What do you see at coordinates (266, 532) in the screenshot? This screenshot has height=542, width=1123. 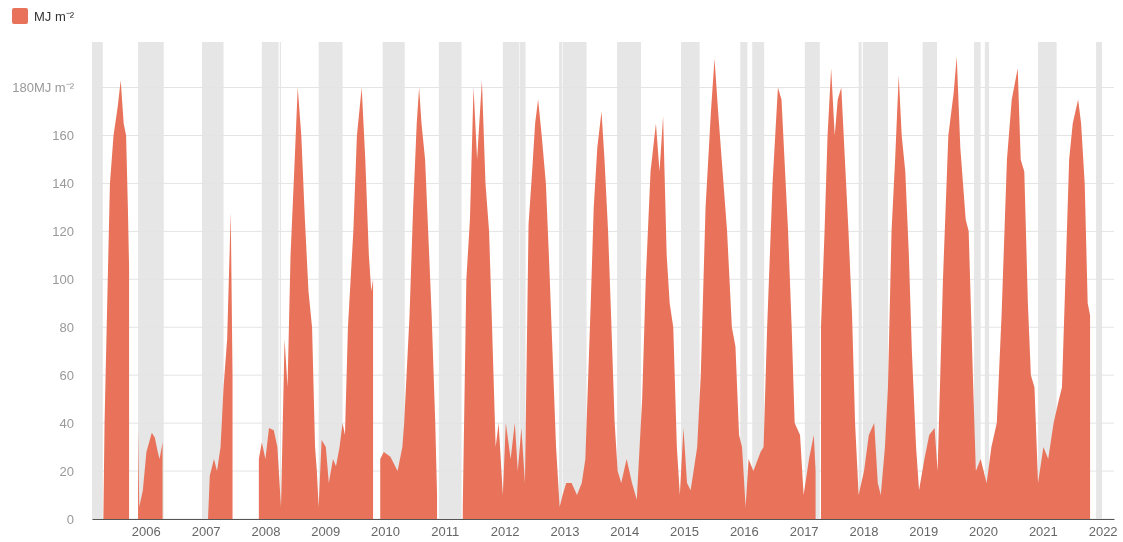 I see `x-tick-label: 2008` at bounding box center [266, 532].